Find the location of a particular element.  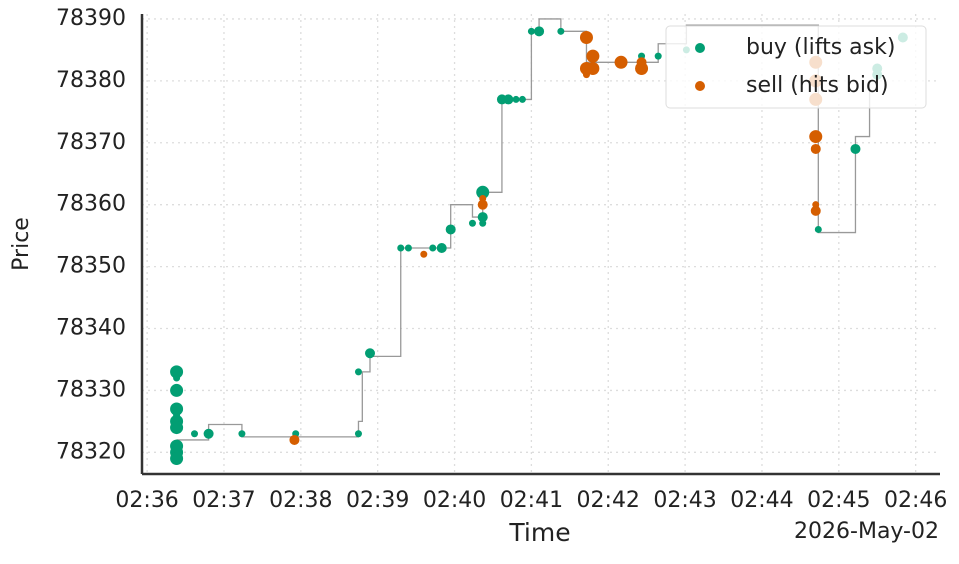

y-tick-label: 78340 is located at coordinates (91, 328).